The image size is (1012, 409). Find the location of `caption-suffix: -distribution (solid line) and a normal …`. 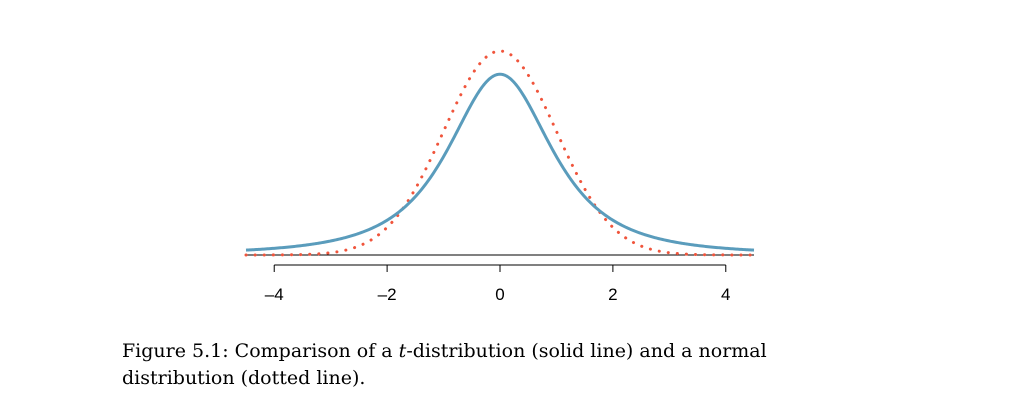

caption-suffix: -distribution (solid line) and a normal … is located at coordinates (444, 364).